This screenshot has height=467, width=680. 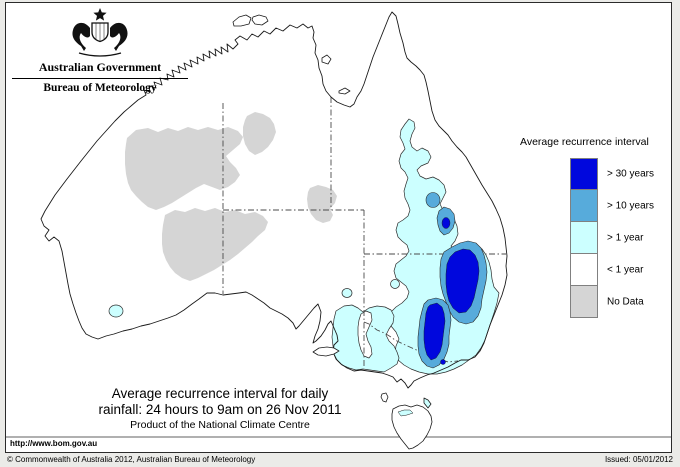 What do you see at coordinates (100, 32) in the screenshot?
I see `coat-of-arms-icon` at bounding box center [100, 32].